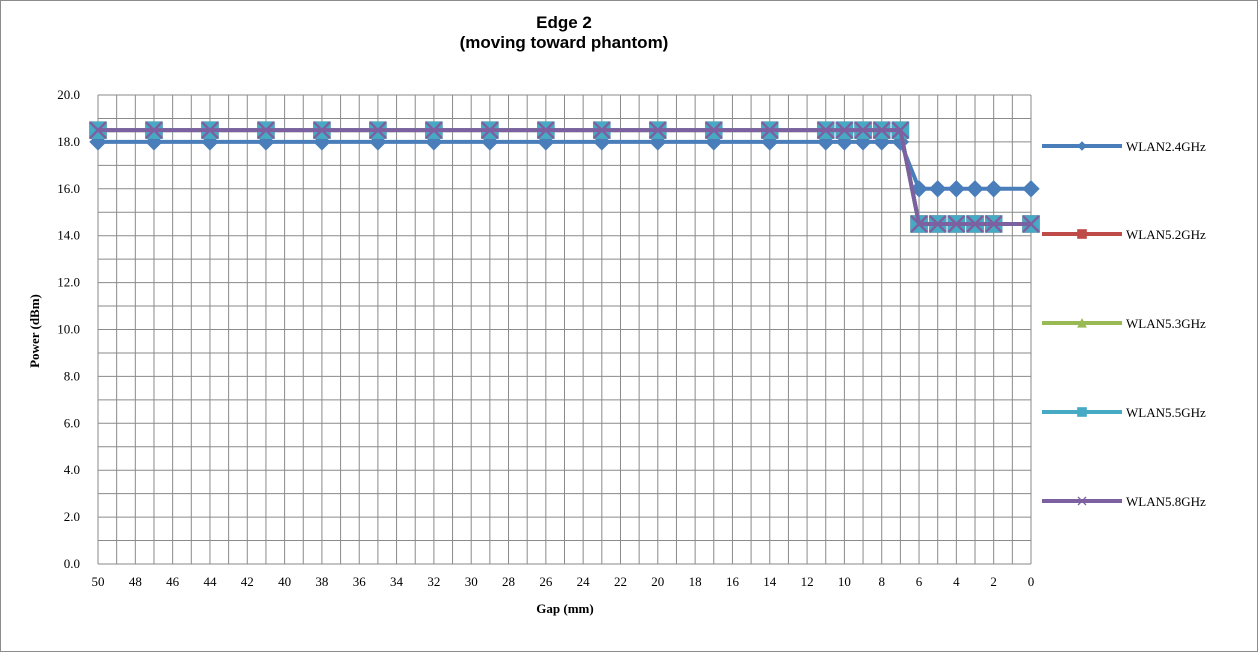  I want to click on x-tick-label: 28, so click(508, 581).